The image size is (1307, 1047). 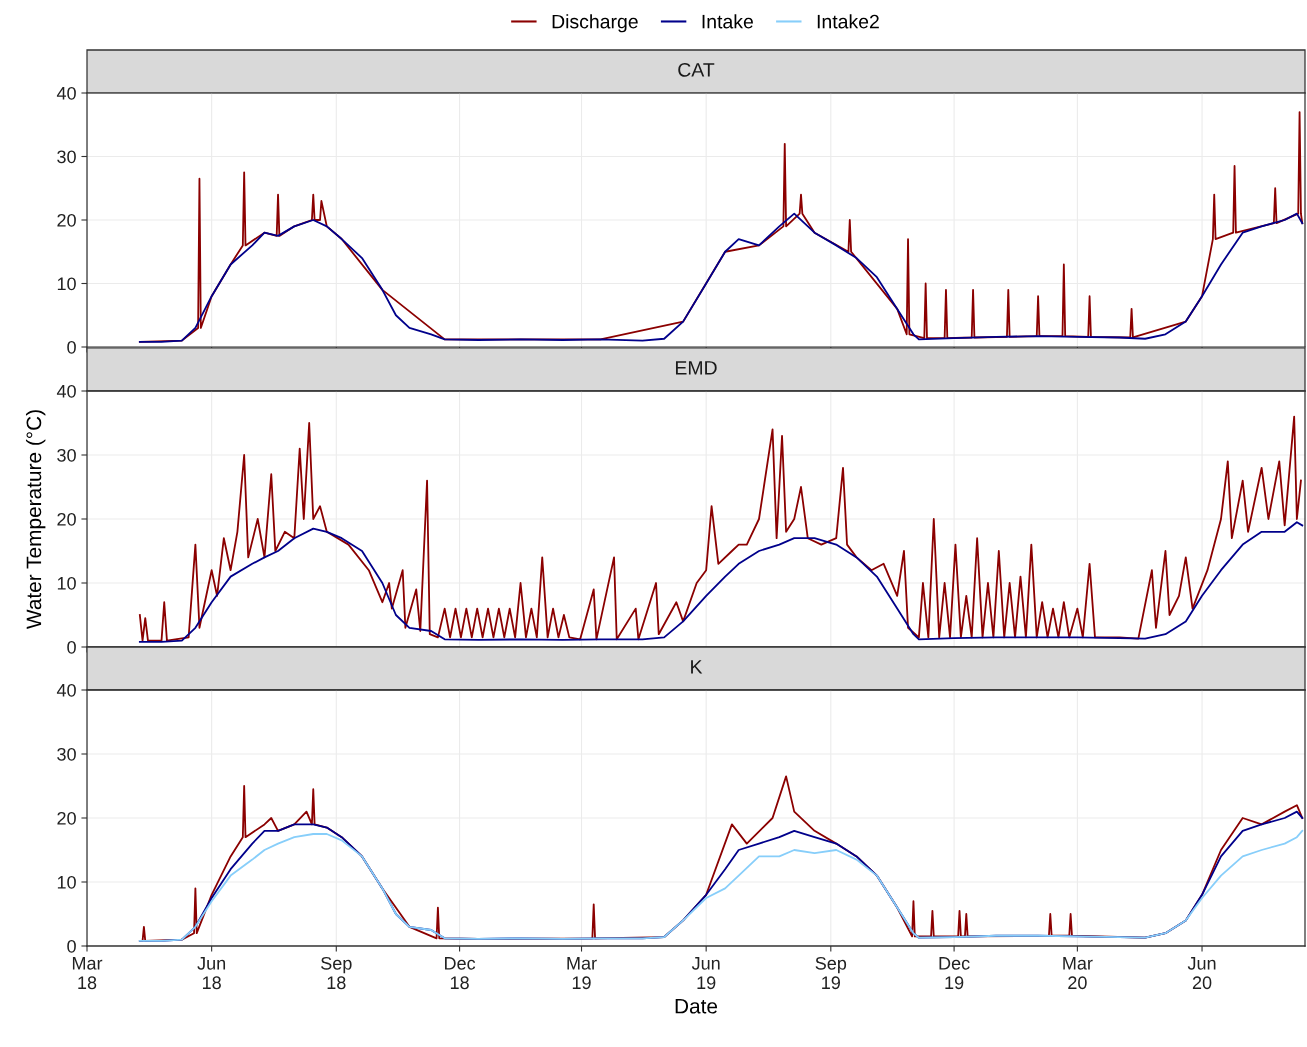 I want to click on legend-label: Discharge, so click(x=595, y=23).